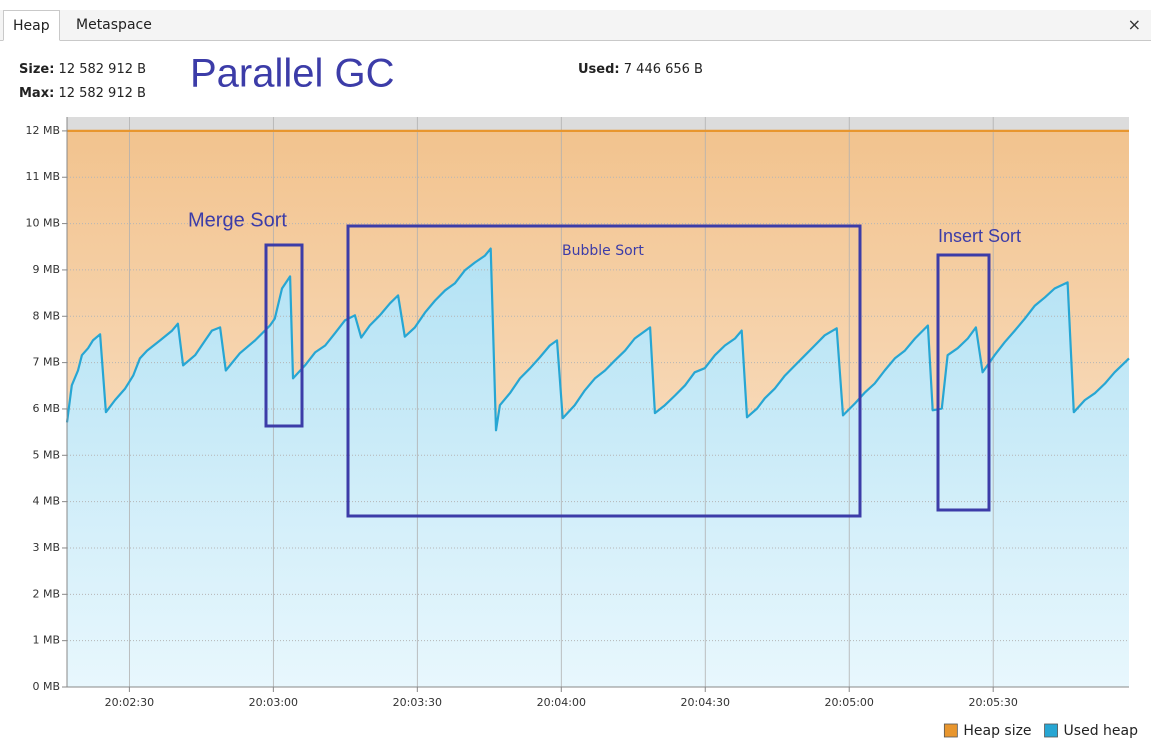  Describe the element at coordinates (46, 362) in the screenshot. I see `y-tick-label: 7 MB` at that location.